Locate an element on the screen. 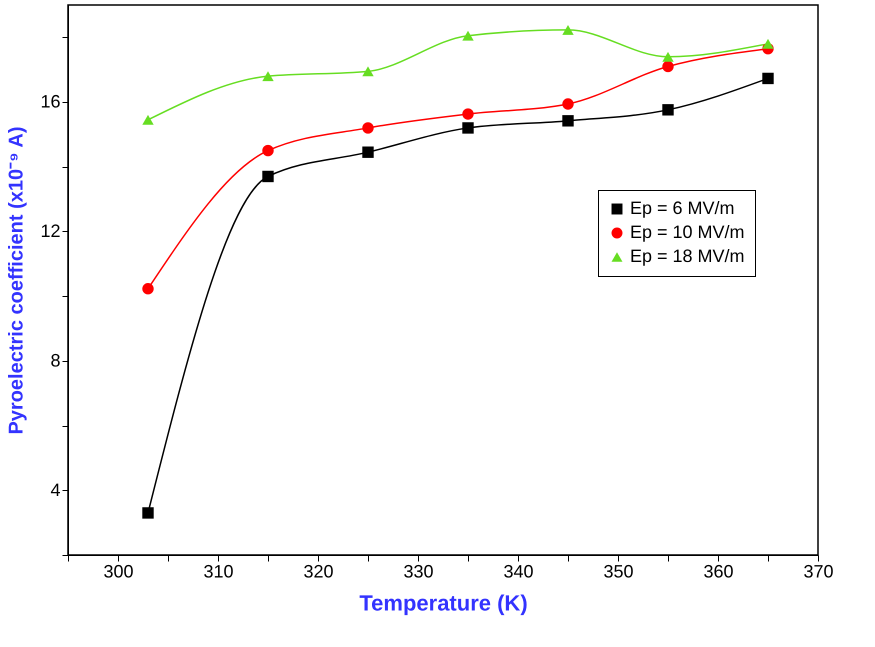 The width and height of the screenshot is (875, 647). y-axis-title: Pyroelectric coefficient (x10⁻⁹ A) is located at coordinates (16, 280).